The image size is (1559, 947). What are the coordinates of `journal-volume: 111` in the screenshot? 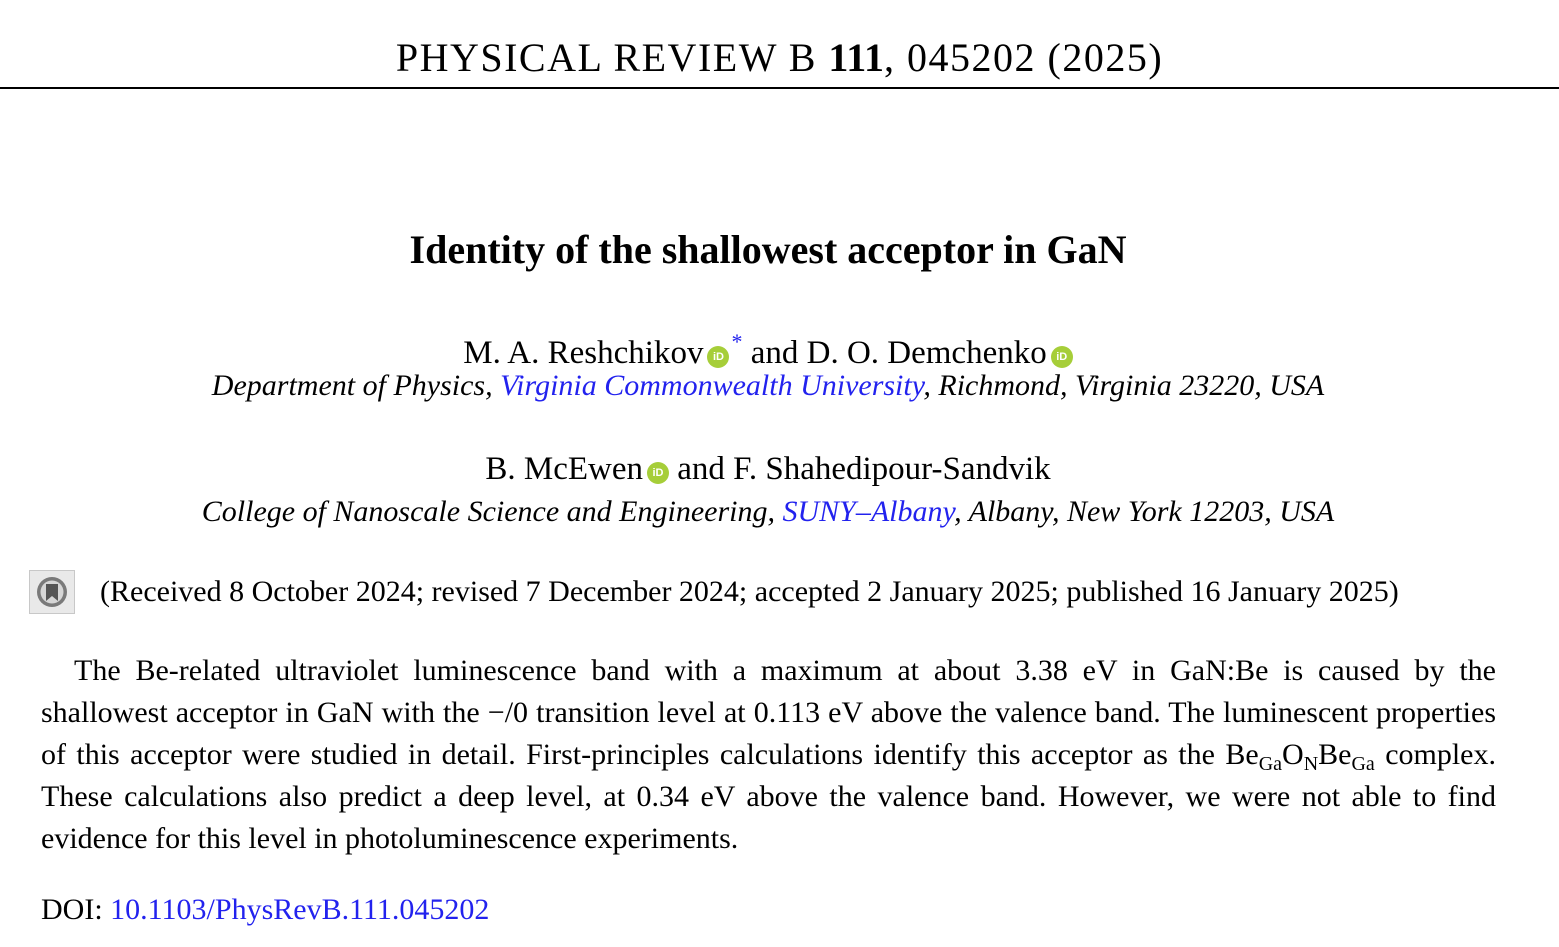 It's located at (856, 57).